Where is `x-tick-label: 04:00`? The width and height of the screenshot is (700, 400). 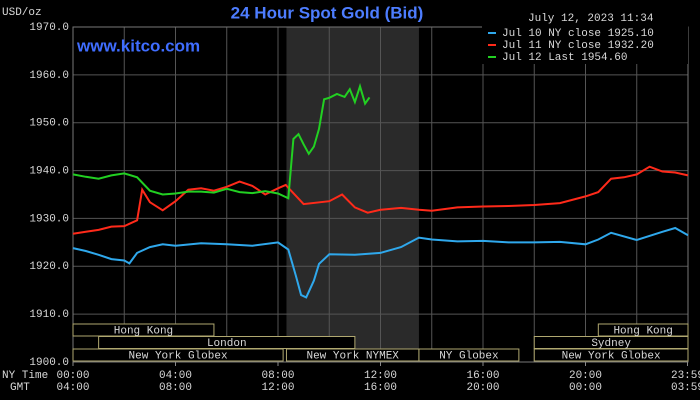 x-tick-label: 04:00 is located at coordinates (175, 376).